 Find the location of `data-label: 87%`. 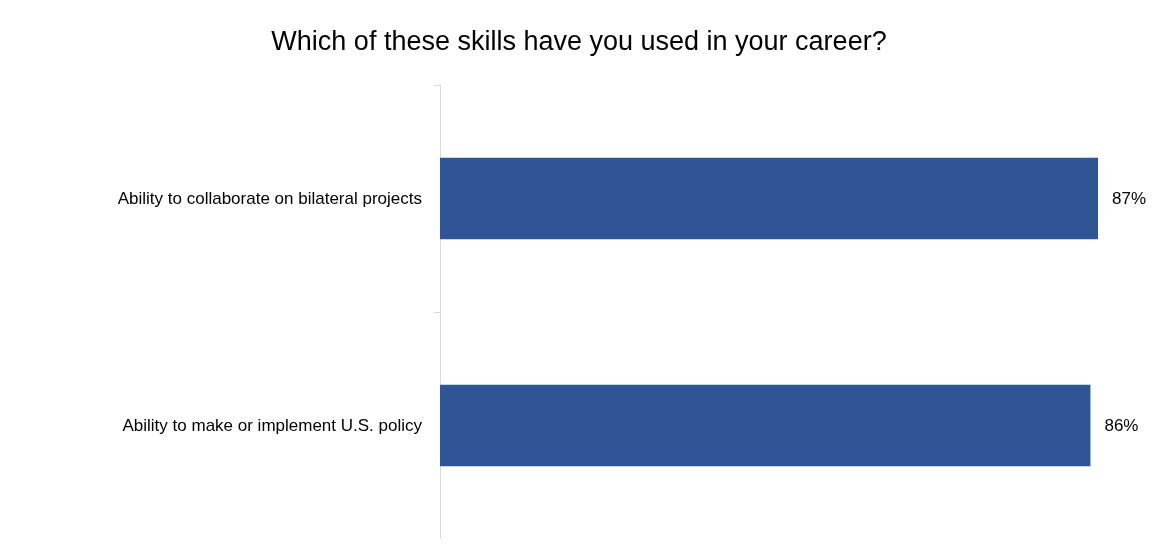

data-label: 87% is located at coordinates (1129, 198).